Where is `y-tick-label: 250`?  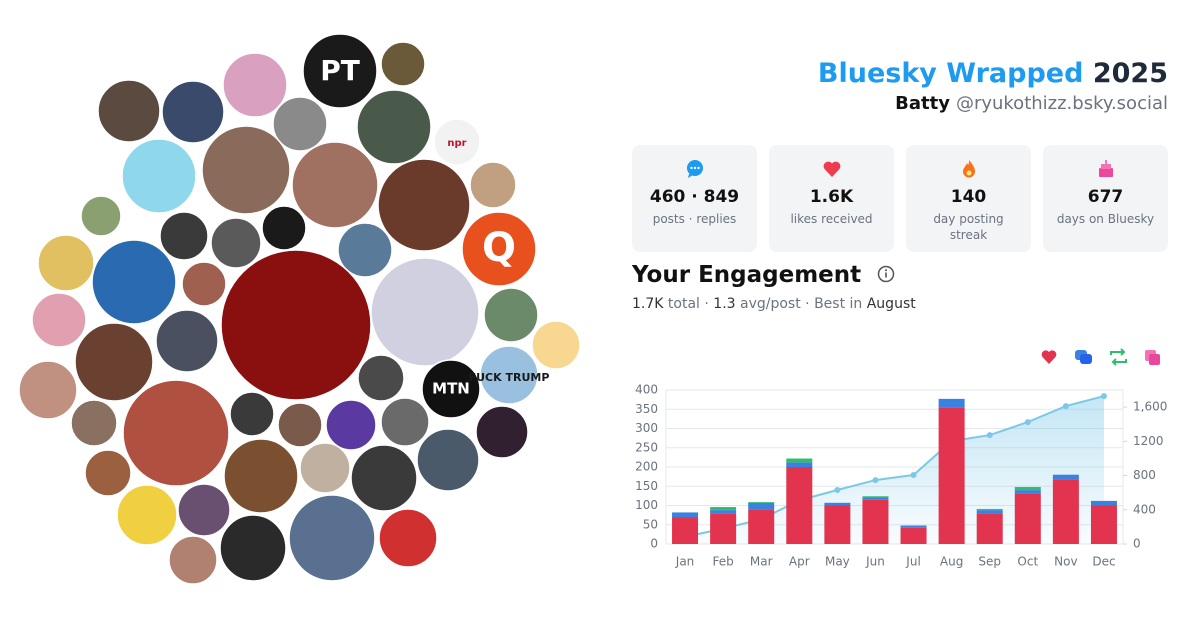
y-tick-label: 250 is located at coordinates (646, 447).